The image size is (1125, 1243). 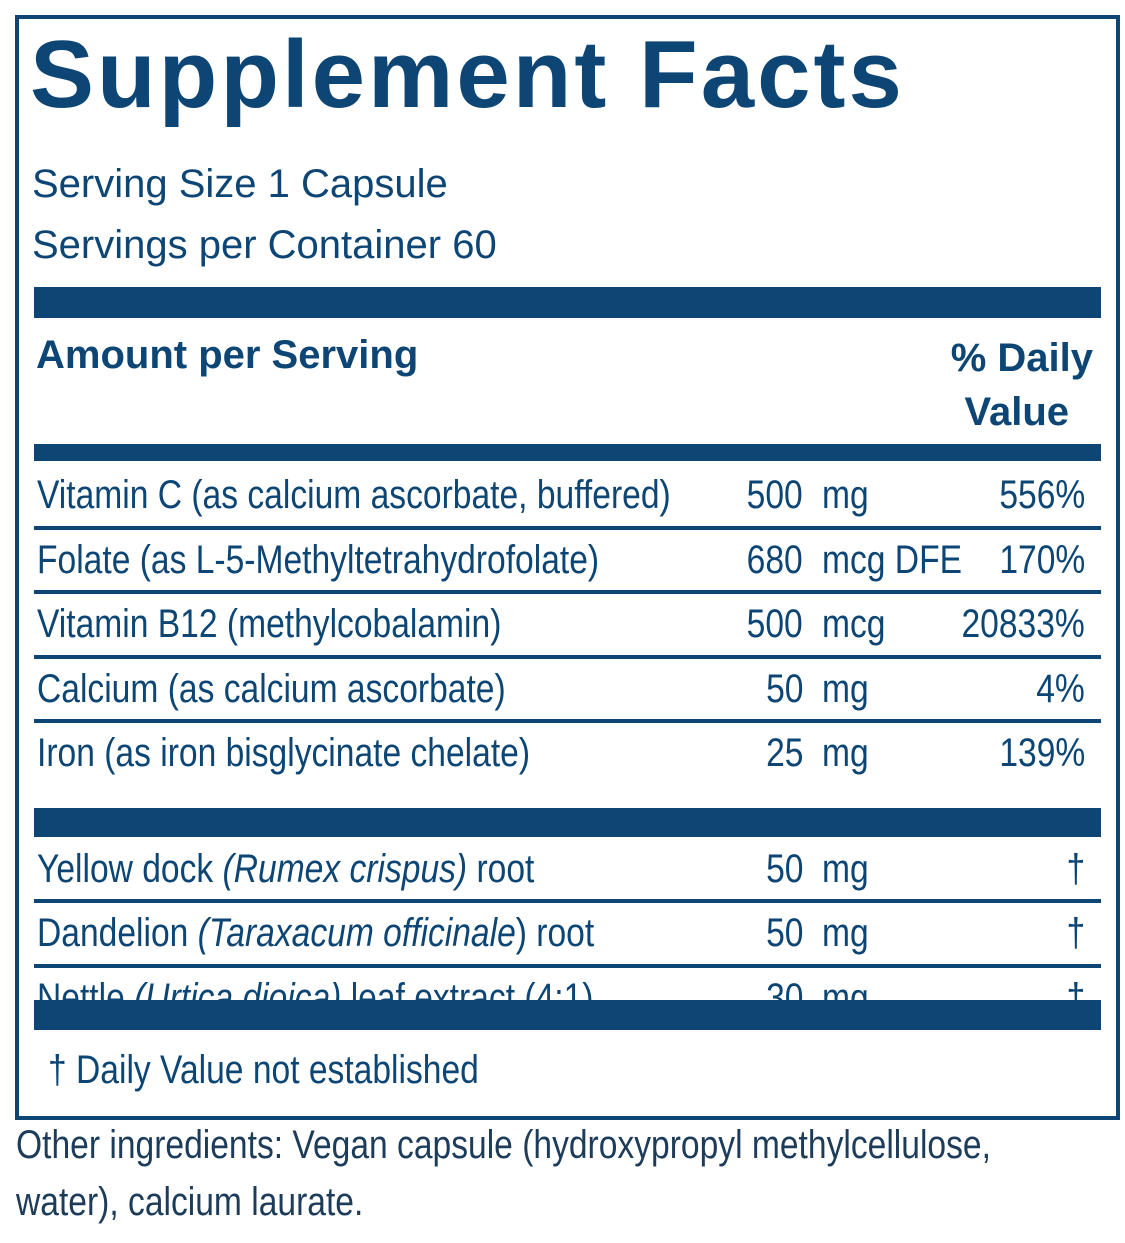 I want to click on daily-value: 20833%, so click(x=1023, y=624).